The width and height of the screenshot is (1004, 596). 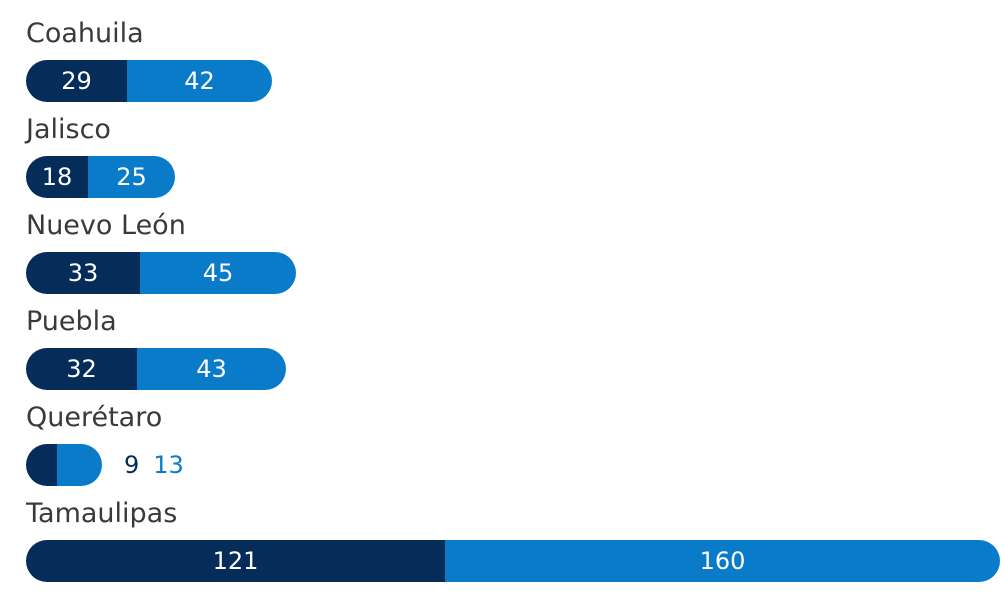 I want to click on stacked-bar, so click(x=64, y=465).